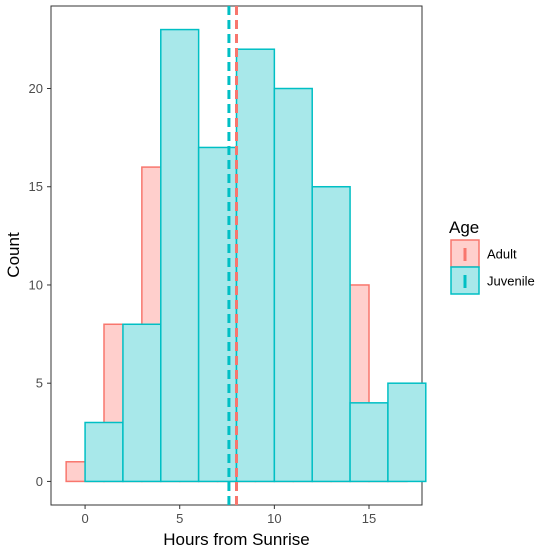  Describe the element at coordinates (274, 518) in the screenshot. I see `x-tick-label: 10` at that location.